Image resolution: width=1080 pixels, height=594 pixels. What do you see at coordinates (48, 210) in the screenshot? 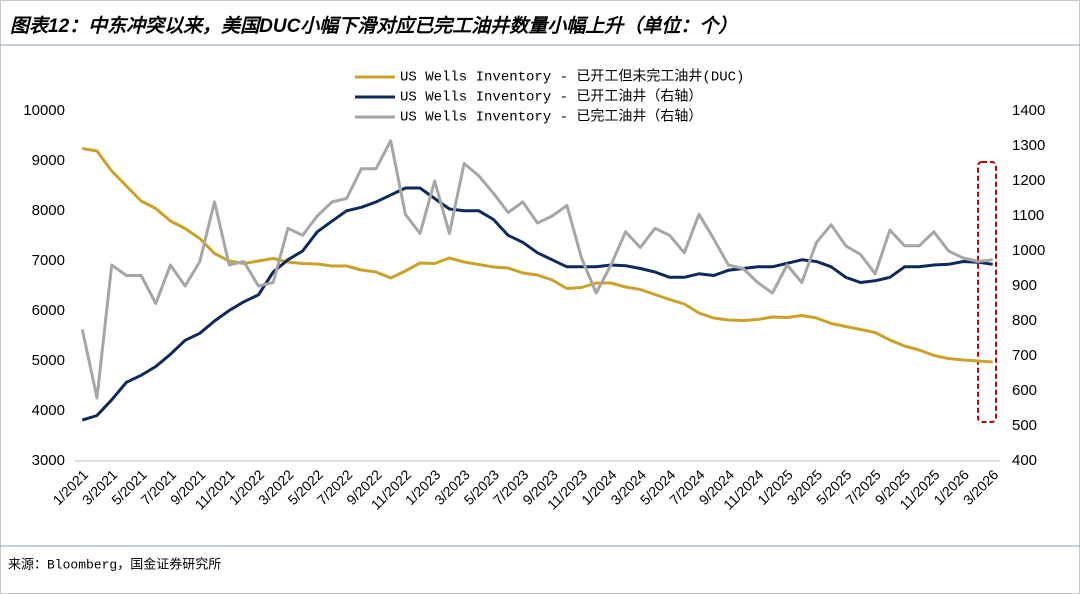
I see `y-tick-label: 8000` at bounding box center [48, 210].